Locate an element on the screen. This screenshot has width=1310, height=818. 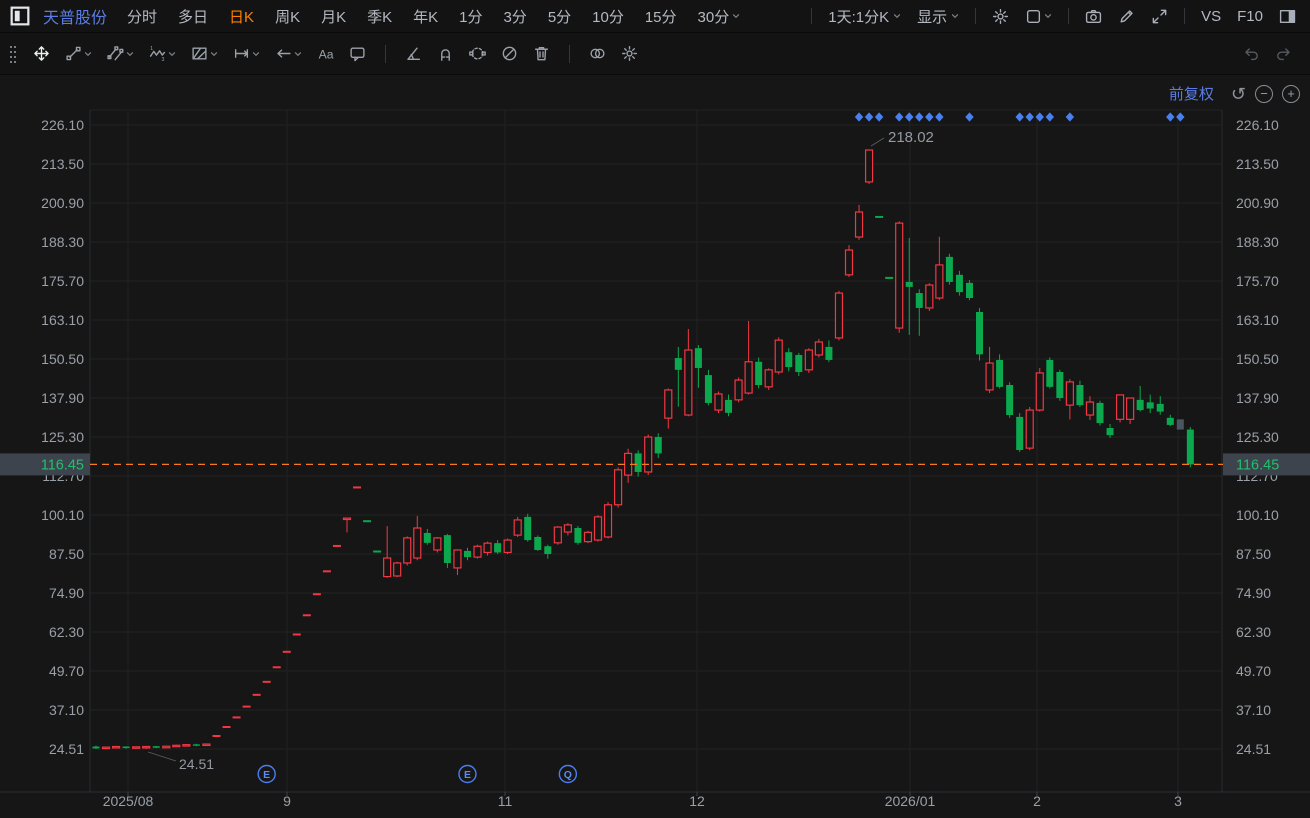
tab-30分: 30分 is located at coordinates (719, 16).